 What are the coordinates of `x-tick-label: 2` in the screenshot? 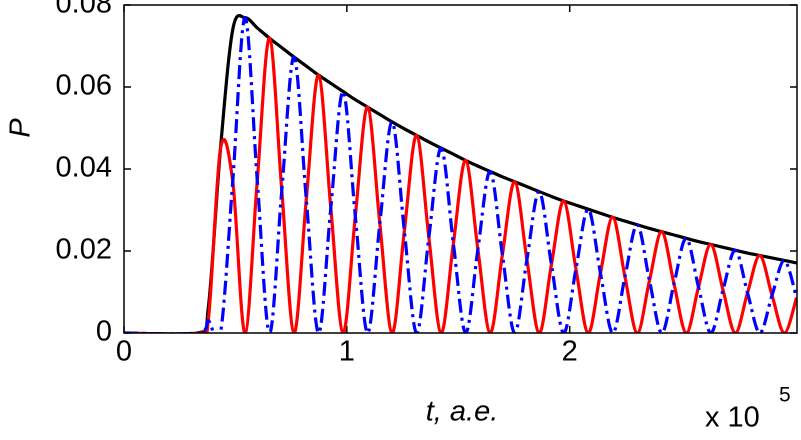 It's located at (570, 352).